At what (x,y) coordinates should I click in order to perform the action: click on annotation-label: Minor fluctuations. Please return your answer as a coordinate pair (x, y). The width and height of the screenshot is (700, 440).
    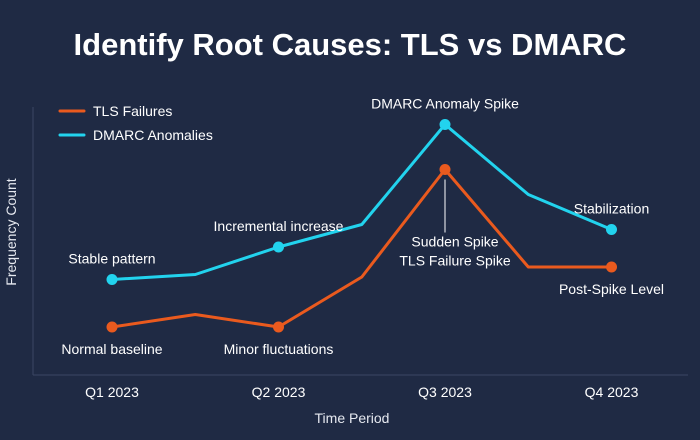
    Looking at the image, I should click on (279, 349).